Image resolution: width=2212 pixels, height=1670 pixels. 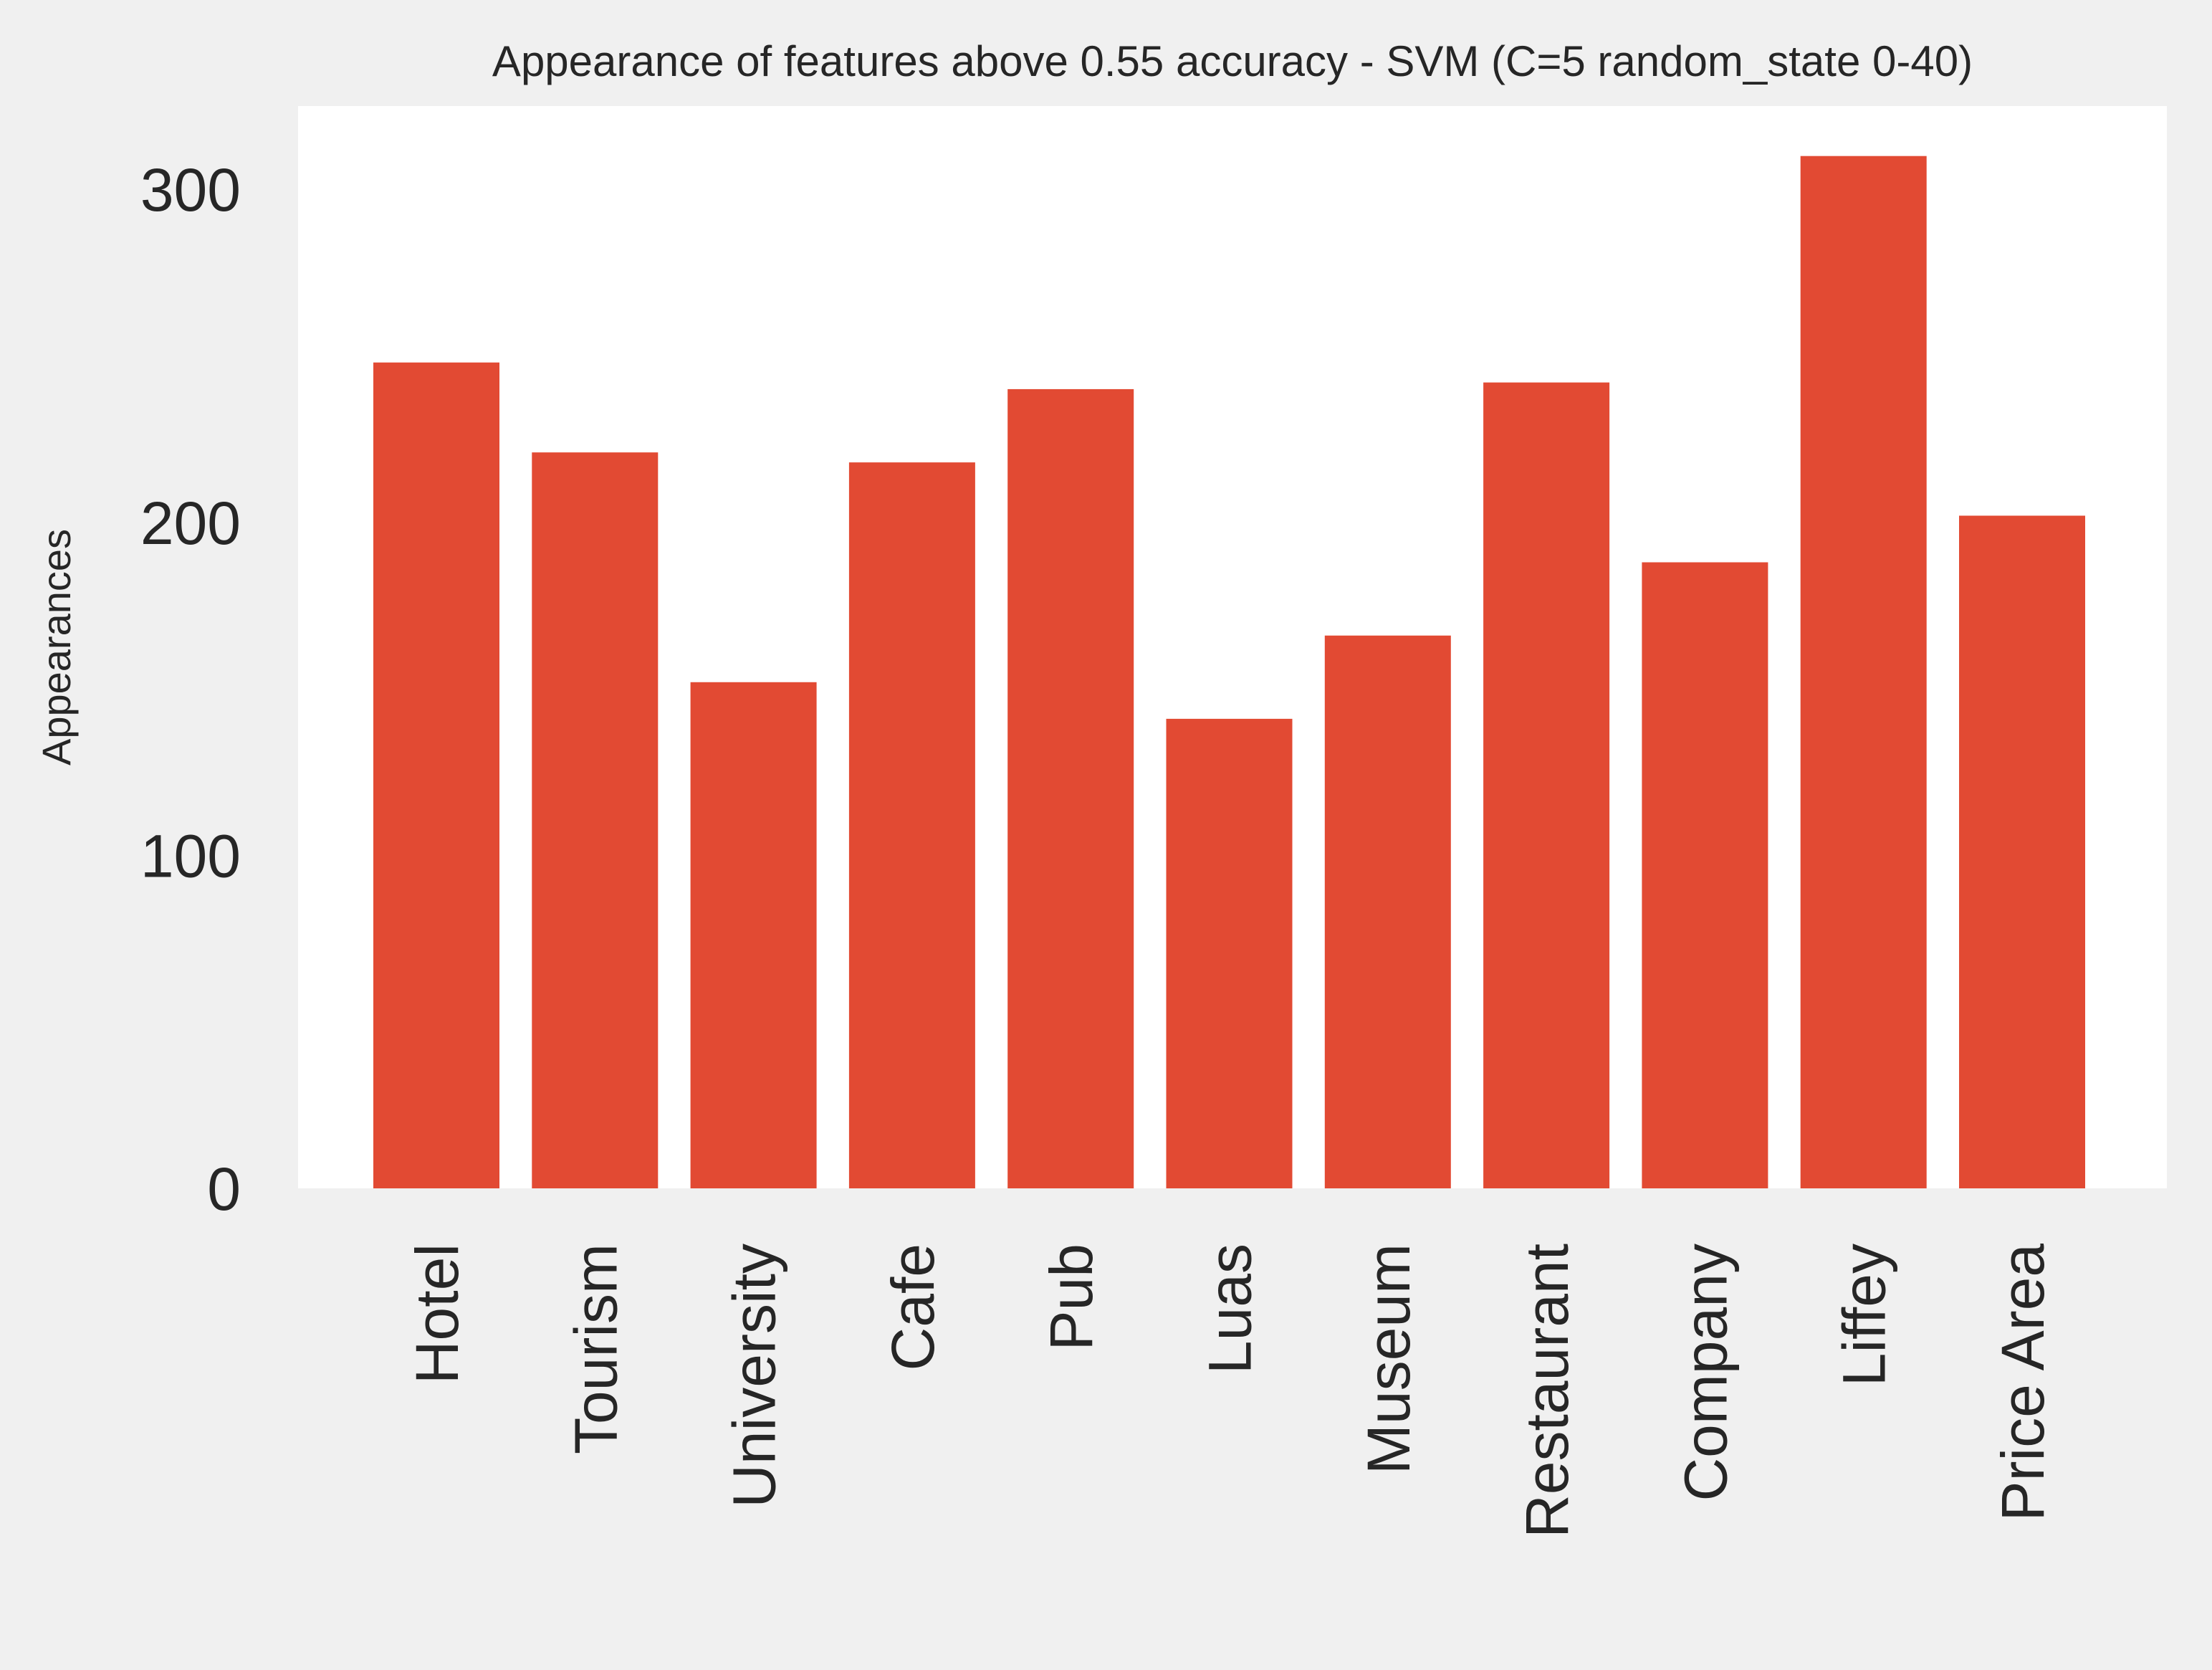 What do you see at coordinates (57, 647) in the screenshot?
I see `y-axis-label: Appearances` at bounding box center [57, 647].